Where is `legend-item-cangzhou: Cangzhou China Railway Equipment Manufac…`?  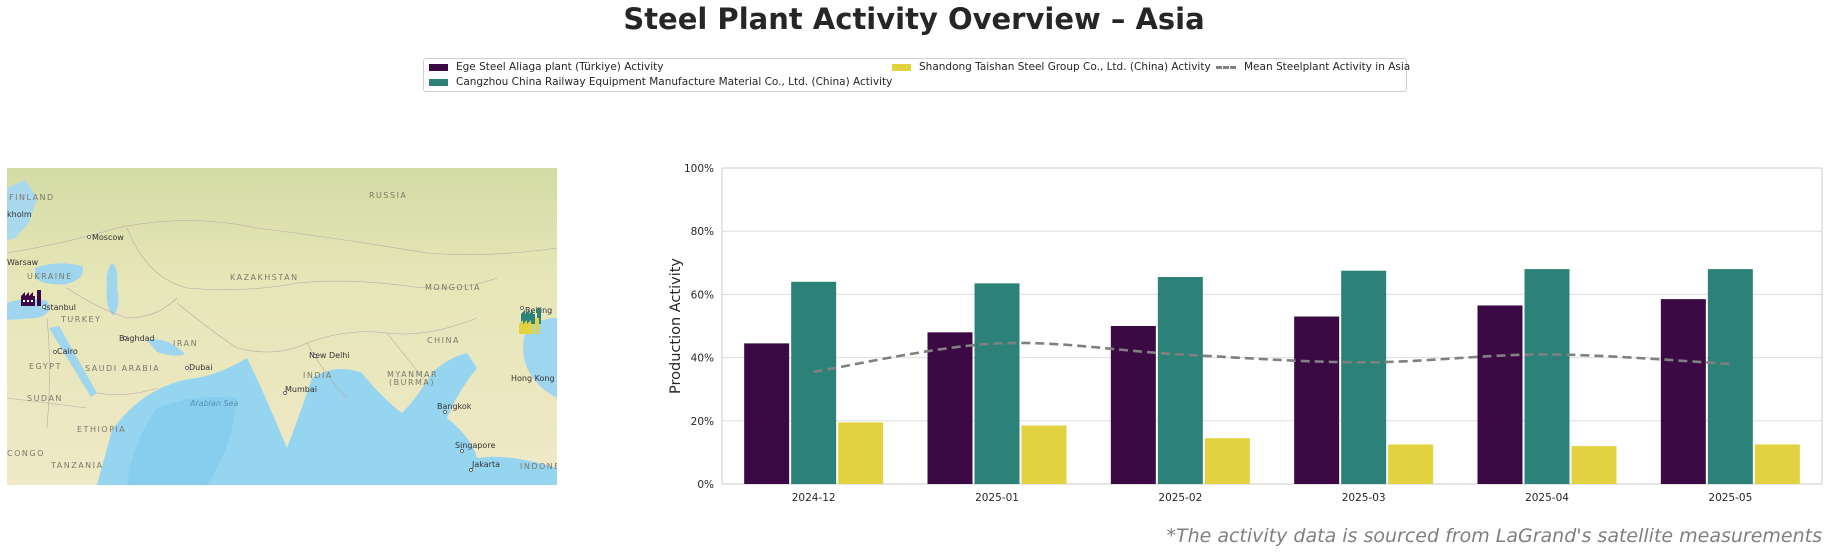
legend-item-cangzhou: Cangzhou China Railway Equipment Manufac… is located at coordinates (660, 82).